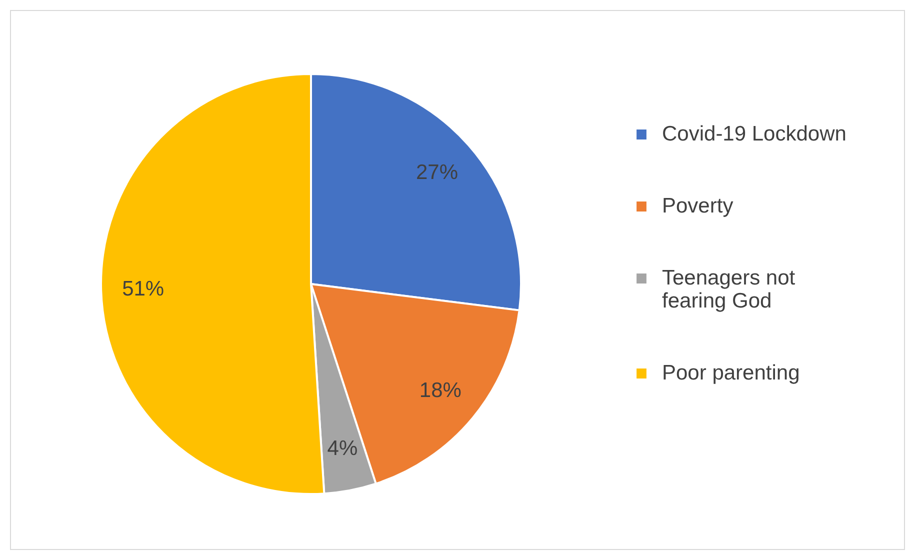 The height and width of the screenshot is (554, 909). Describe the element at coordinates (440, 390) in the screenshot. I see `data-label: 18%` at that location.